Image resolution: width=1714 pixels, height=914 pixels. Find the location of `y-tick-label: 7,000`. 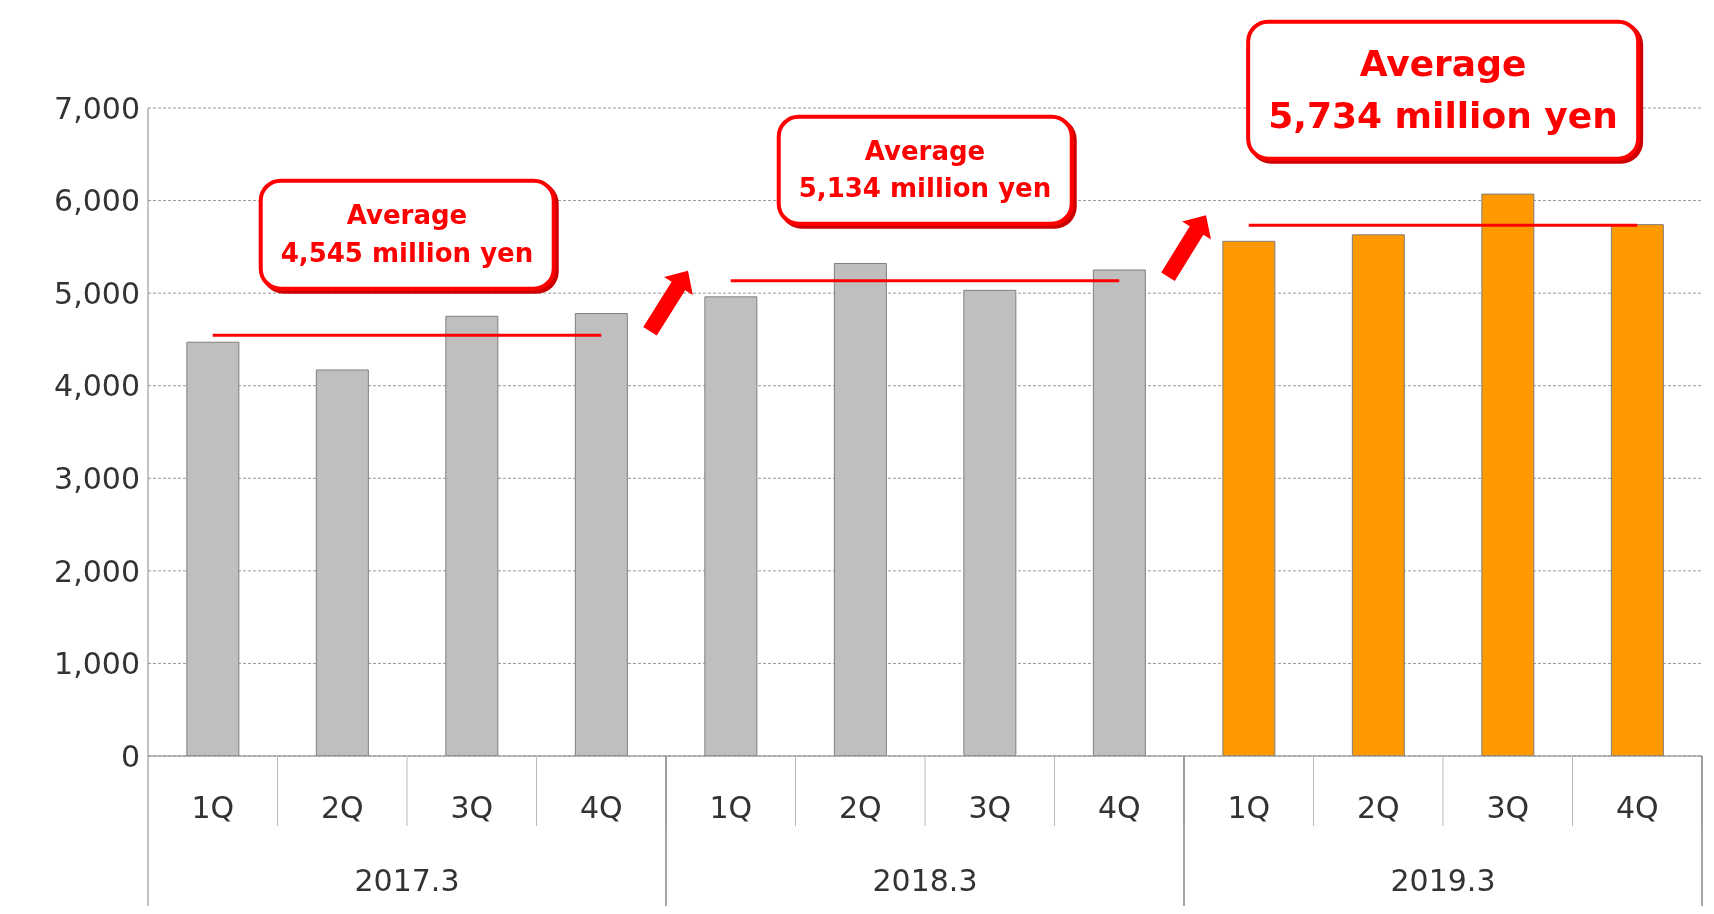

y-tick-label: 7,000 is located at coordinates (97, 108).